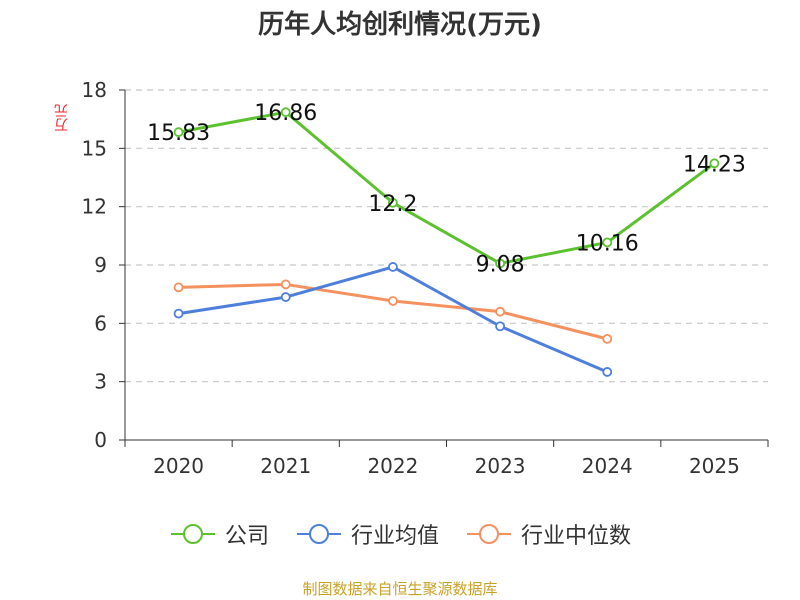 The image size is (800, 600). I want to click on legend-industry-median-icon, so click(489, 534).